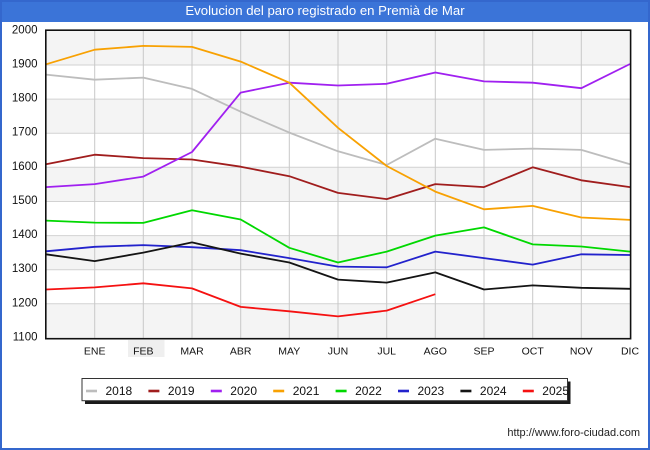 This screenshot has width=650, height=450. I want to click on svg-text: 2025, so click(555, 391).